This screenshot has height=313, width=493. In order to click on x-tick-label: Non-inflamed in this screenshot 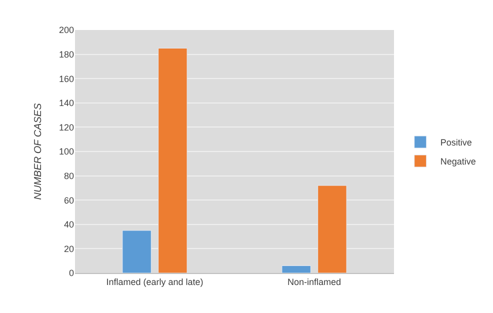, I will do `click(314, 281)`.